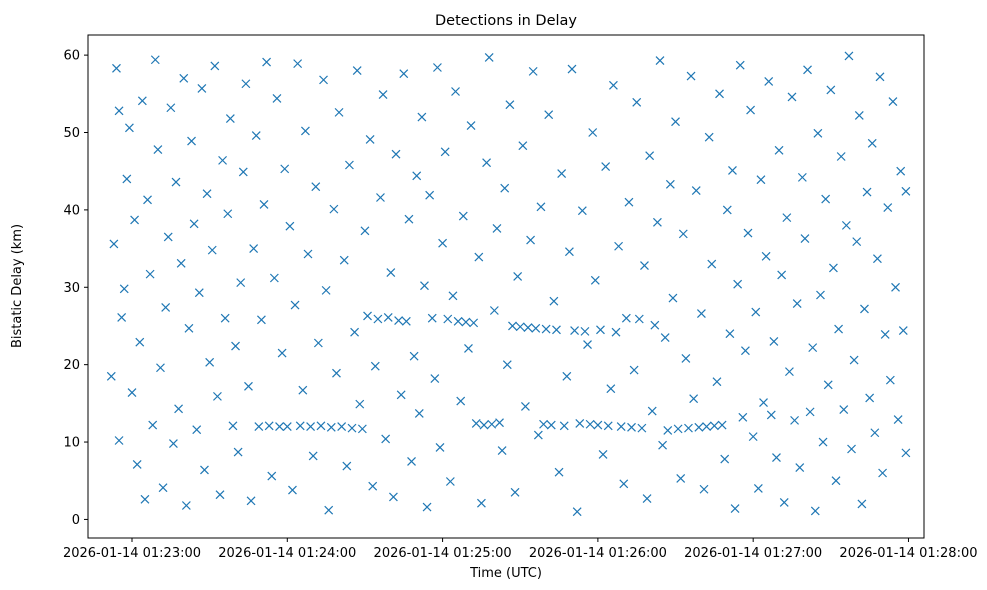  Describe the element at coordinates (71, 443) in the screenshot. I see `y-tick-label: 10` at that location.